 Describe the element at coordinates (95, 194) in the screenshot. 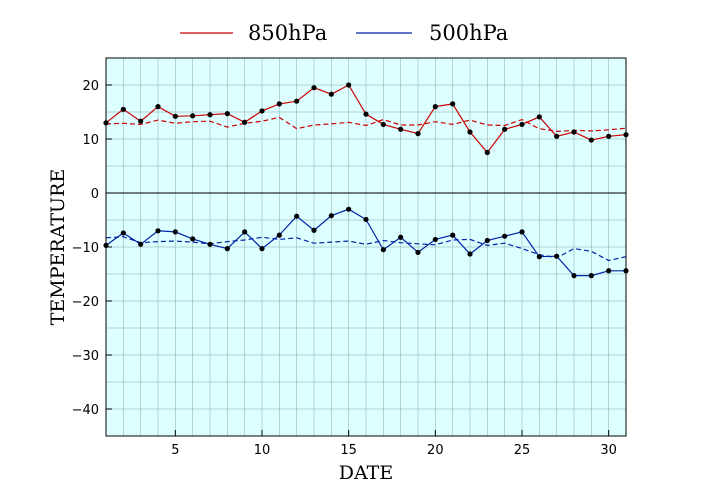

I see `y-tick-label: 0` at that location.